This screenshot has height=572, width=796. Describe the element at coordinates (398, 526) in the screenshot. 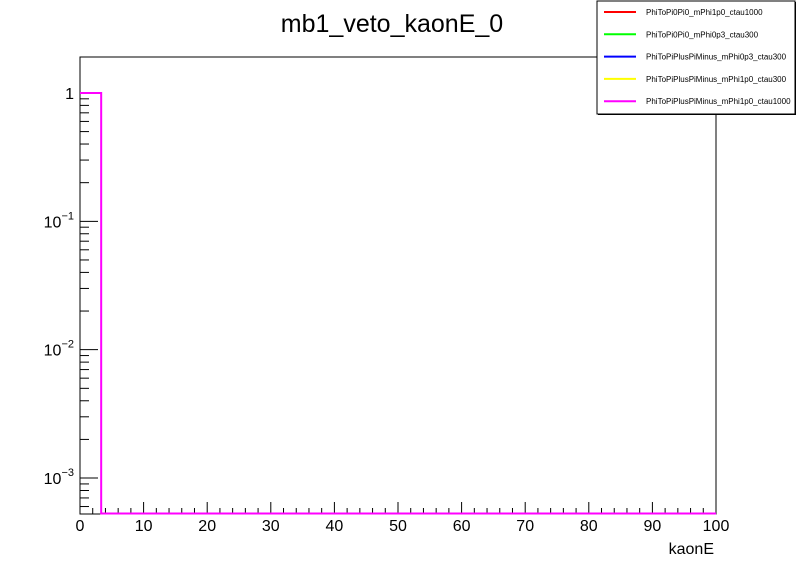

I see `x-tick-label: 50` at that location.